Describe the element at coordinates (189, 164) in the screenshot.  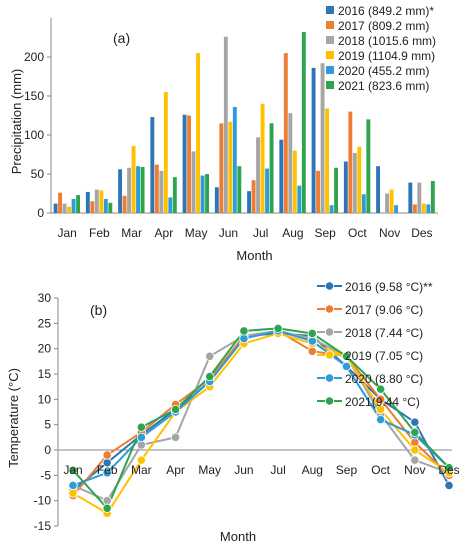
I see `bar-may-s2` at that location.